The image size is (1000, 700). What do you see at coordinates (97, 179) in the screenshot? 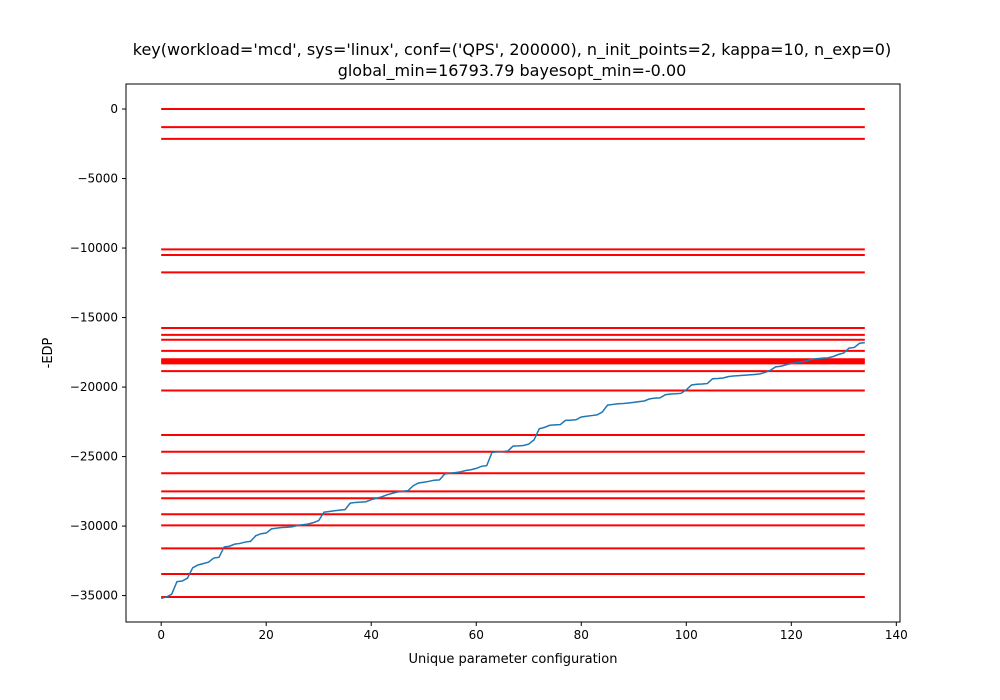
I see `y-tick-label: −5000` at bounding box center [97, 179].